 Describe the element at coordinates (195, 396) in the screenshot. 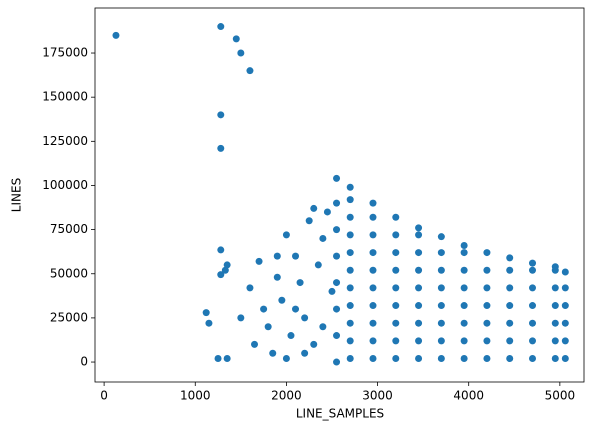

I see `x-tick-label: 1000` at that location.